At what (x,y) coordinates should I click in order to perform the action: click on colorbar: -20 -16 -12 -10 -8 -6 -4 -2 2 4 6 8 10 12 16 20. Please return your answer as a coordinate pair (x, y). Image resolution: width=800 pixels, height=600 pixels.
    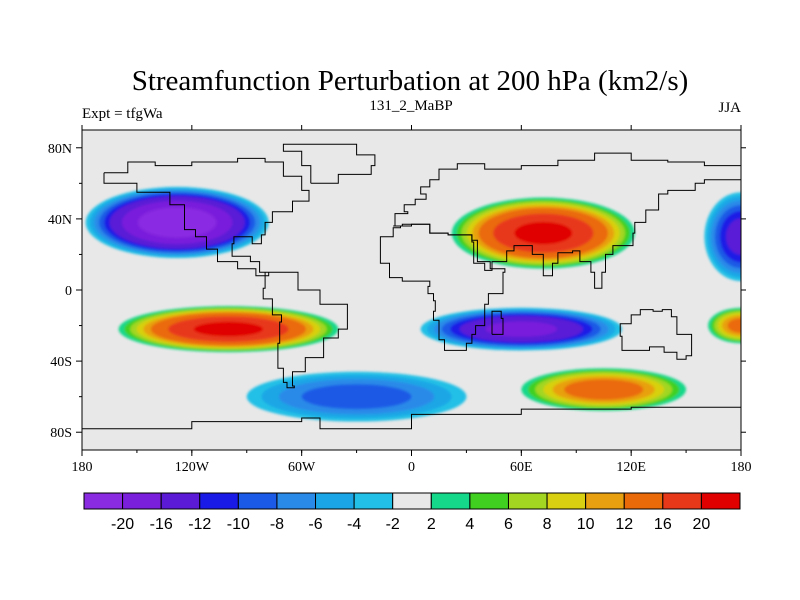
    Looking at the image, I should click on (412, 512).